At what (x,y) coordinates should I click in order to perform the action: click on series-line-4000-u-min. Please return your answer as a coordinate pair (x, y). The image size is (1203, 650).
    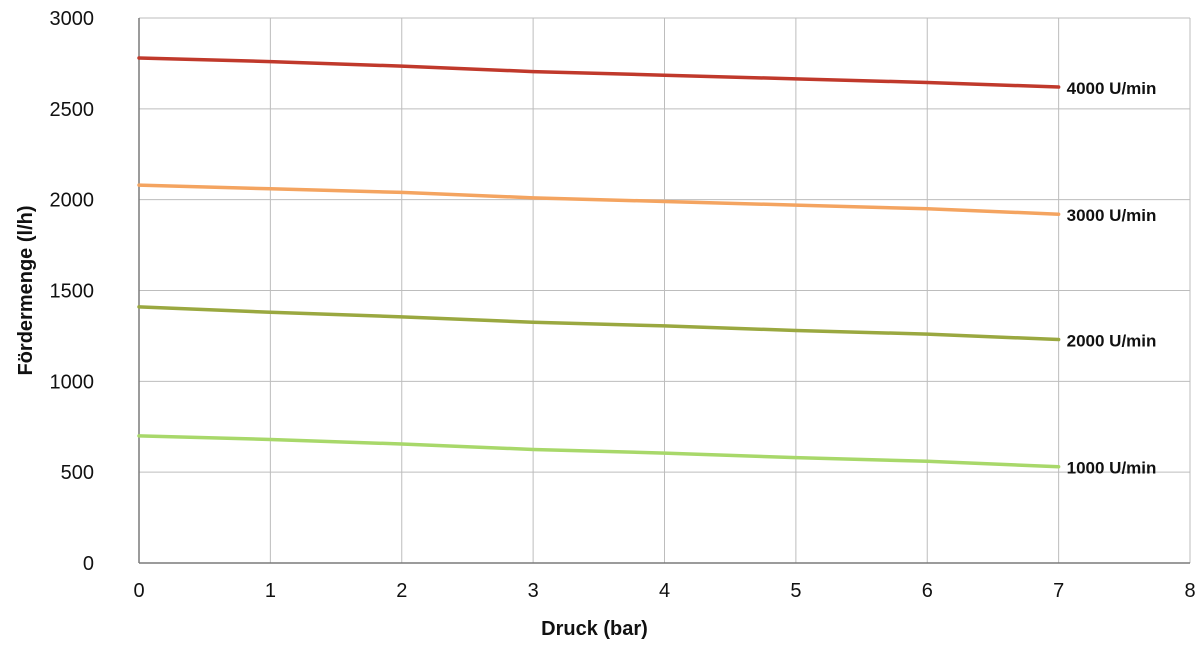
    Looking at the image, I should click on (599, 72).